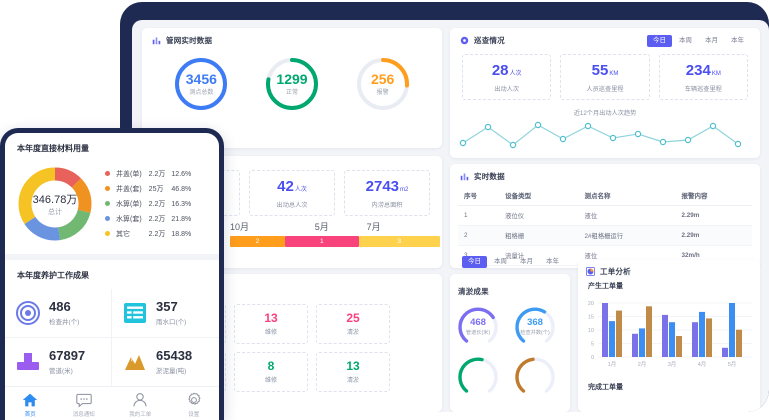  I want to click on rank-month-2: 5月, so click(321, 227).